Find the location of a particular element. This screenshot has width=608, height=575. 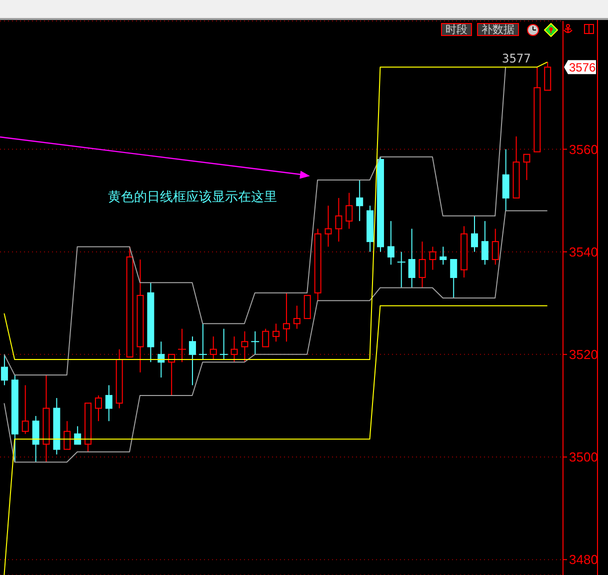

toolbar-button: 时段 is located at coordinates (456, 29).